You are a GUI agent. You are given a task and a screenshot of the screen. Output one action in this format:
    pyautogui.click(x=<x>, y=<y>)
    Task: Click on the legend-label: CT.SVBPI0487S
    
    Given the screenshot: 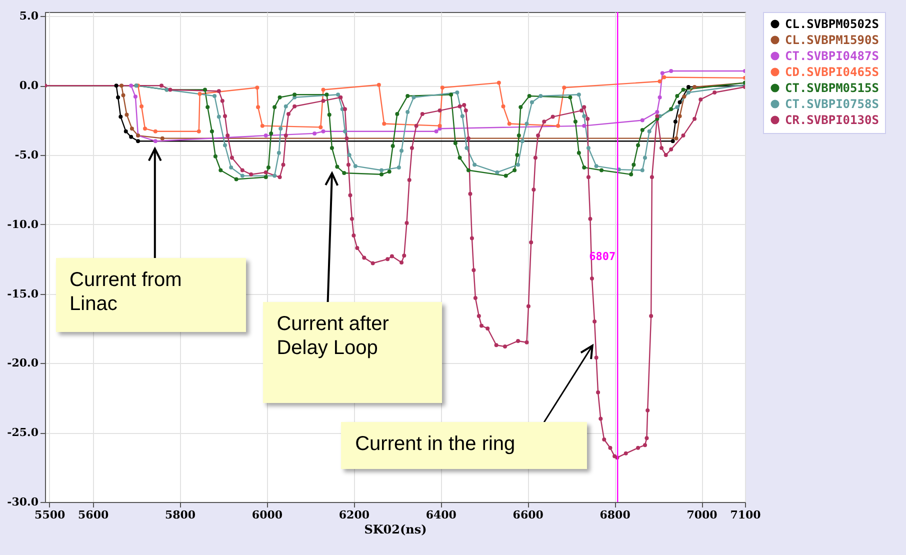 What is the action you would take?
    pyautogui.click(x=832, y=56)
    